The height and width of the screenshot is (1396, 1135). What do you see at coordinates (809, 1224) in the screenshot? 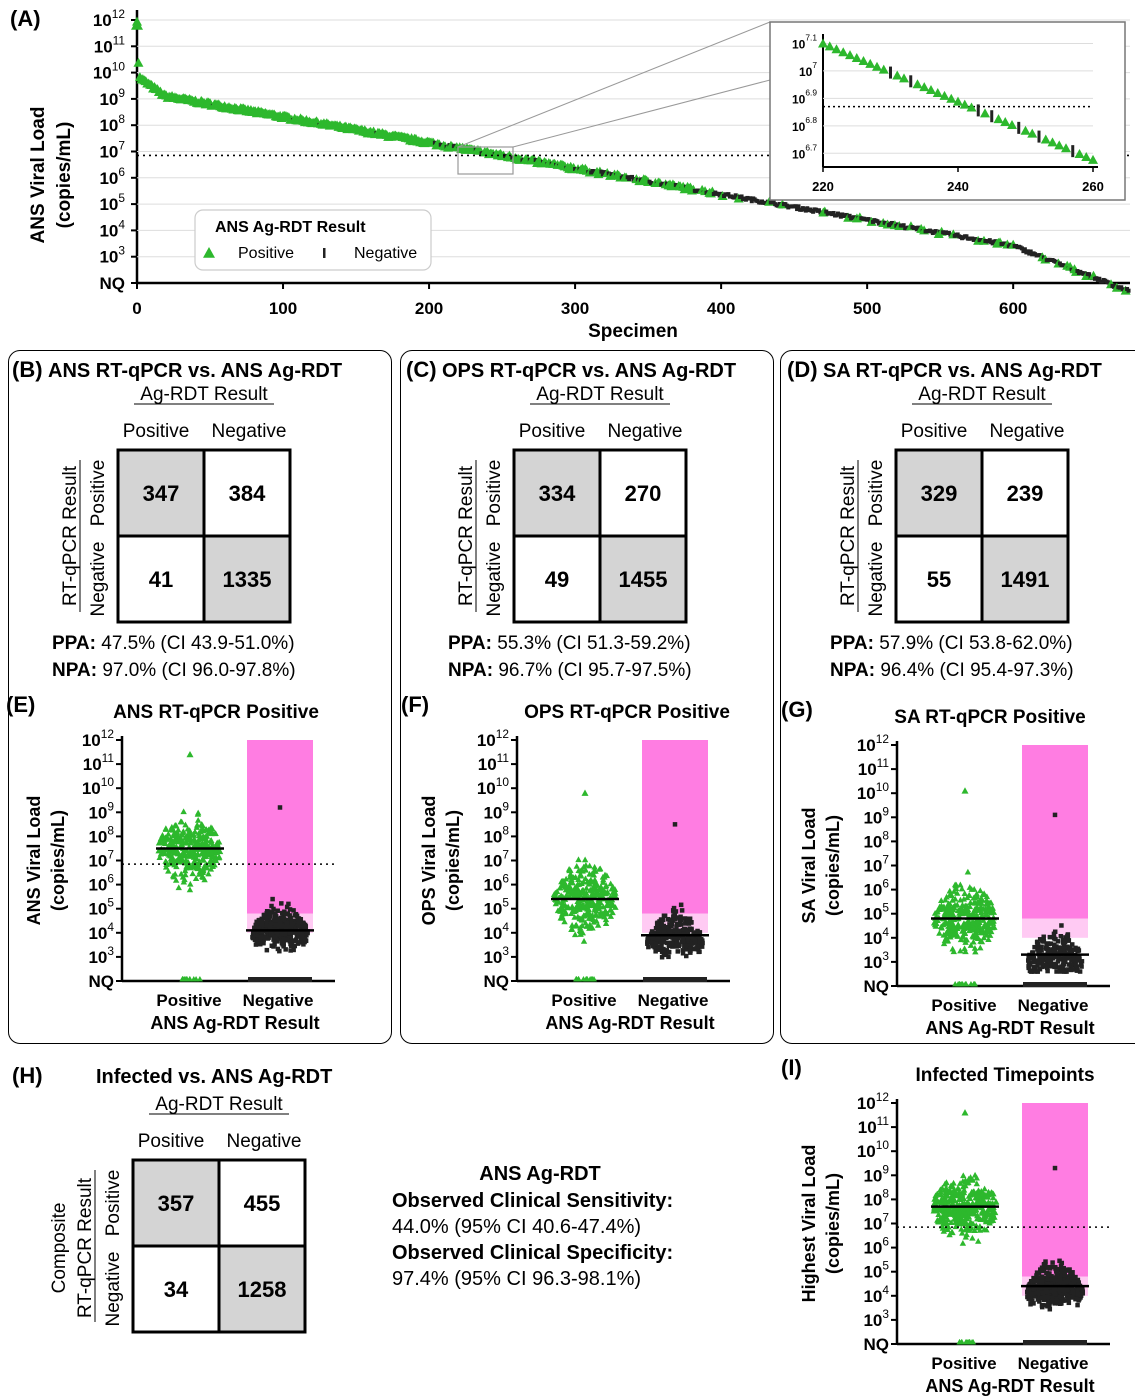
I see `y-axis-label: Highest Viral Load` at bounding box center [809, 1224].